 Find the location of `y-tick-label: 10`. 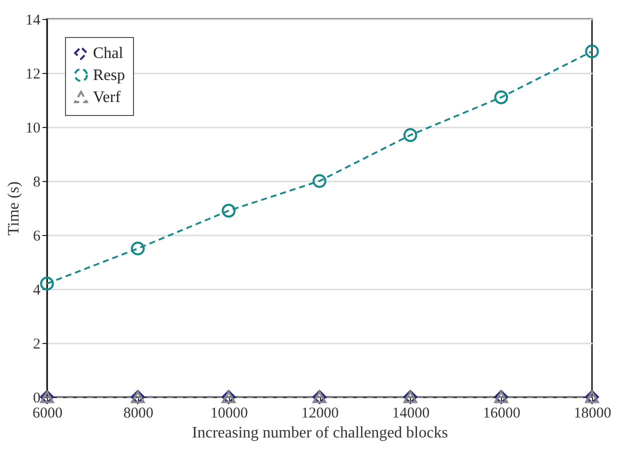

y-tick-label: 10 is located at coordinates (33, 128).